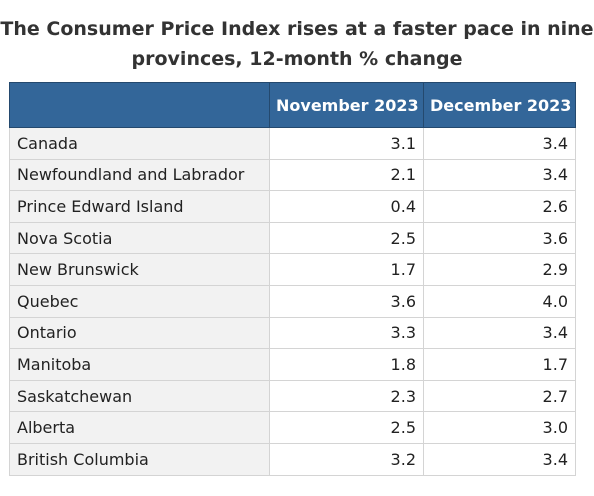 Image resolution: width=594 pixels, height=496 pixels. I want to click on row-label-cell: British Columbia, so click(139, 459).